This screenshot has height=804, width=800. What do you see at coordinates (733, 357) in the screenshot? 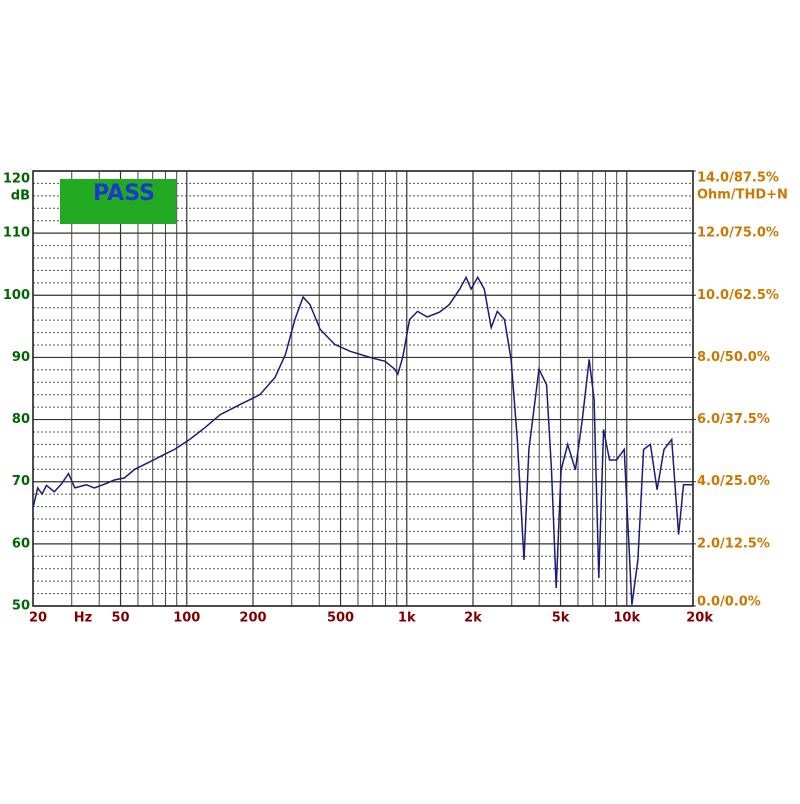
I see `y2-tick-label: 8.0/50.0%` at bounding box center [733, 357].